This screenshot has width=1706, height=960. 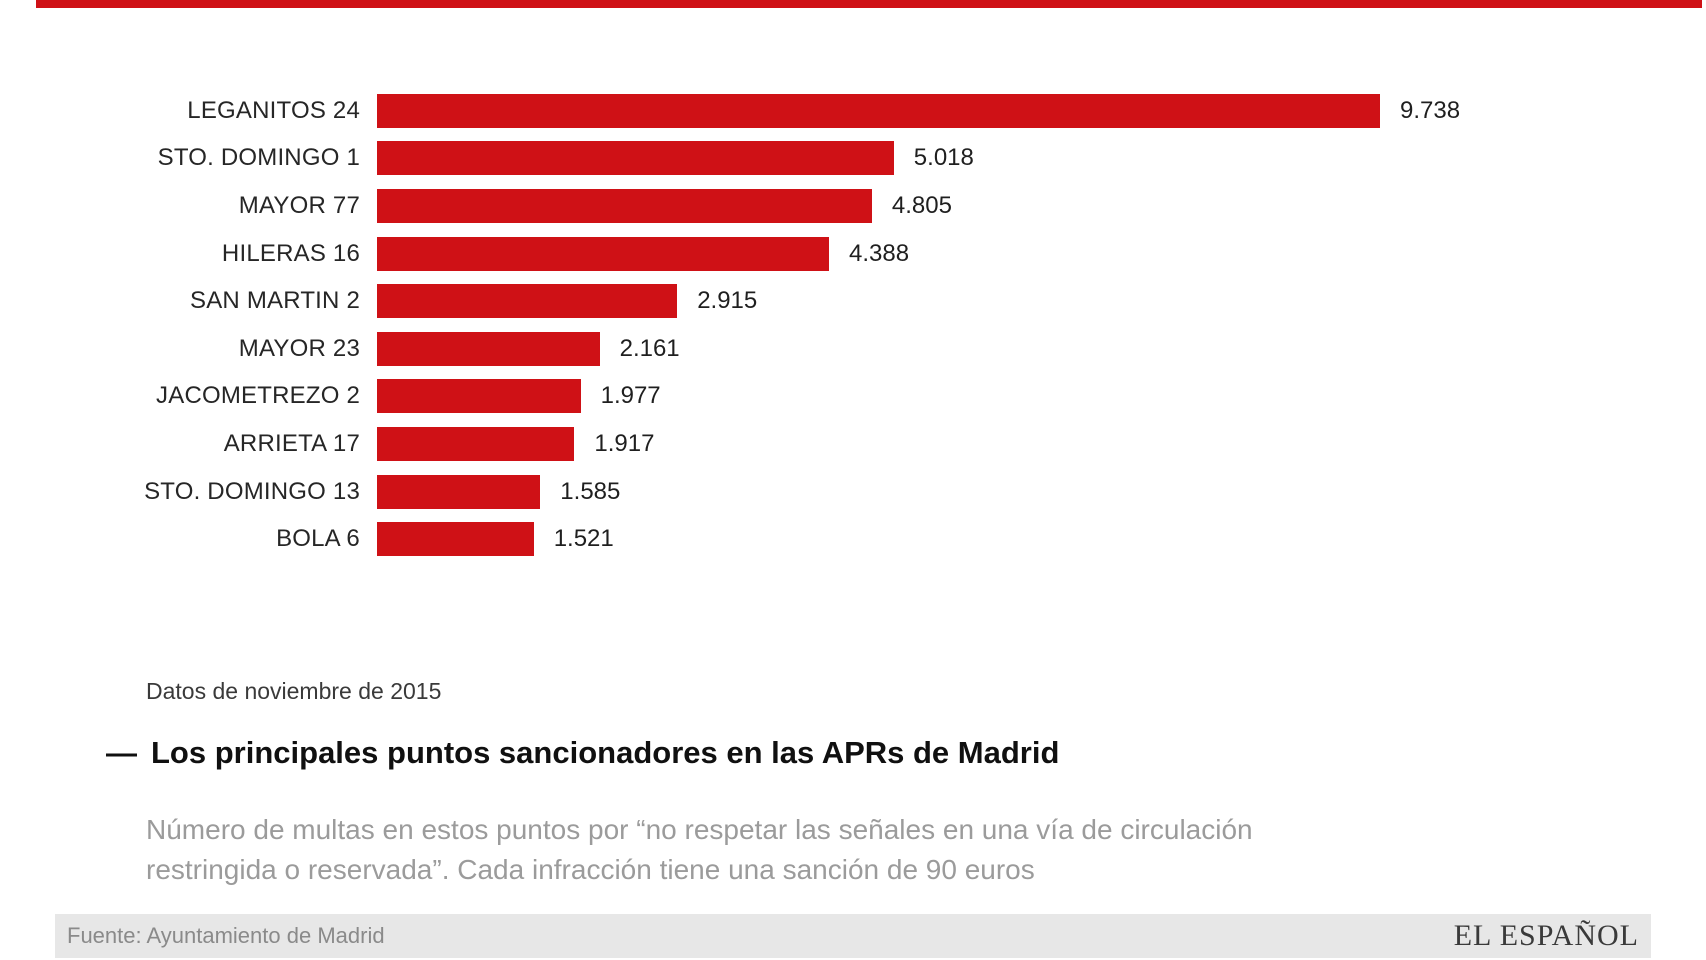 I want to click on bar-row: SAN MARTIN 2 2.915, so click(x=780, y=301).